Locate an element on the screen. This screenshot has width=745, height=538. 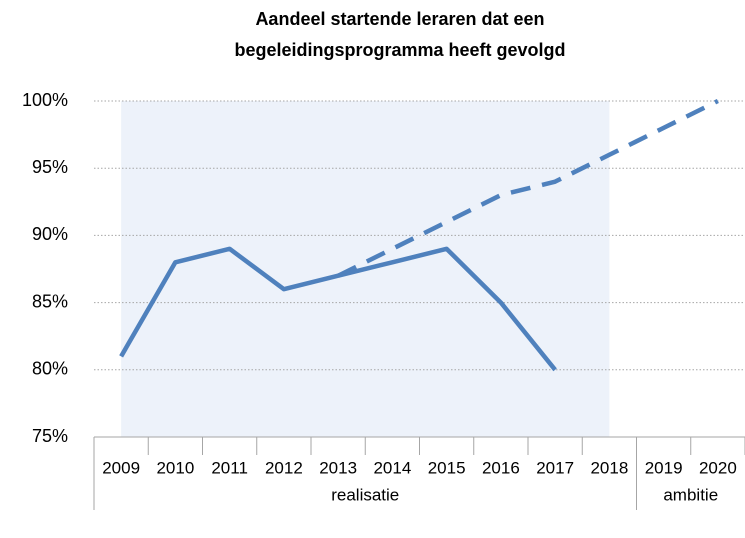
y-tick-label: 95% is located at coordinates (50, 167).